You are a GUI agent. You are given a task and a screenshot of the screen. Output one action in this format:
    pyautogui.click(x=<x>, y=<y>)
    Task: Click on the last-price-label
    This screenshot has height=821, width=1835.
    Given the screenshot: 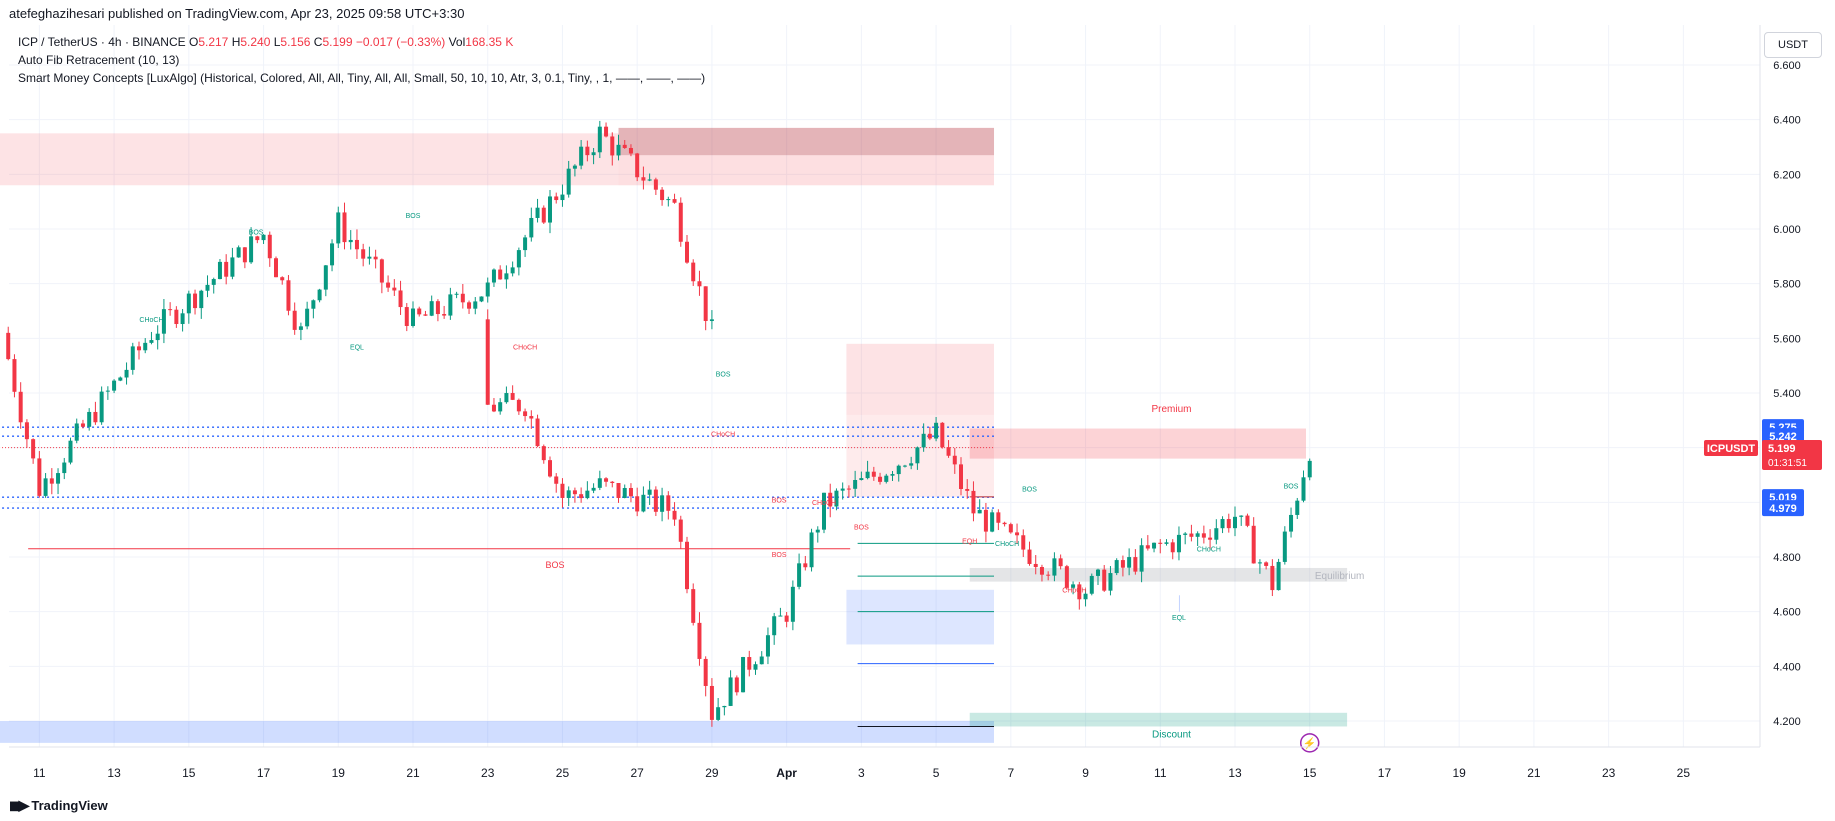 What is the action you would take?
    pyautogui.click(x=1792, y=454)
    